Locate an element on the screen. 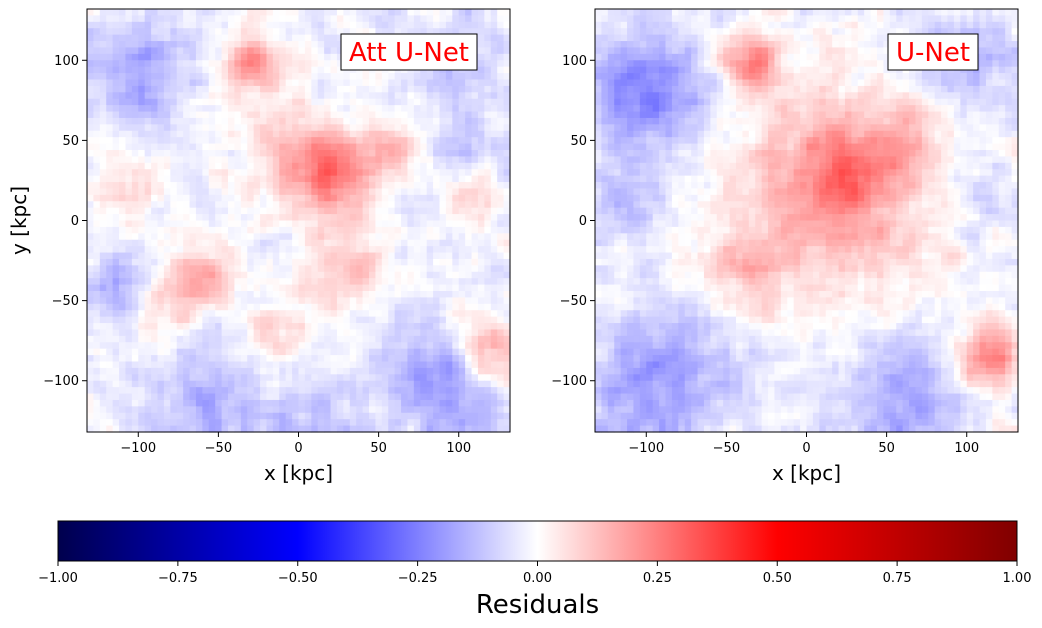 The width and height of the screenshot is (1042, 628). colorbar-tick-label: −0.25 is located at coordinates (418, 578).